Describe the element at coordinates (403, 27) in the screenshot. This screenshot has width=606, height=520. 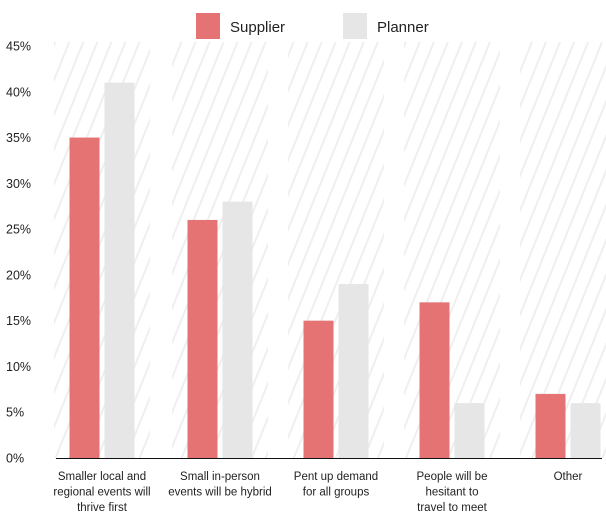
I see `legend-label-planner: Planner` at that location.